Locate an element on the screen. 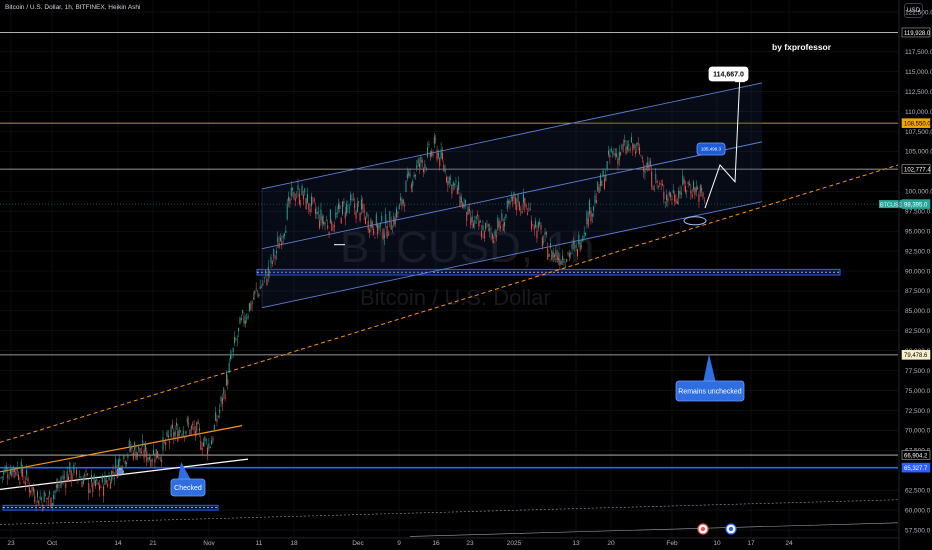 Image resolution: width=932 pixels, height=550 pixels. price-axis-label: 60,000.0 is located at coordinates (918, 510).